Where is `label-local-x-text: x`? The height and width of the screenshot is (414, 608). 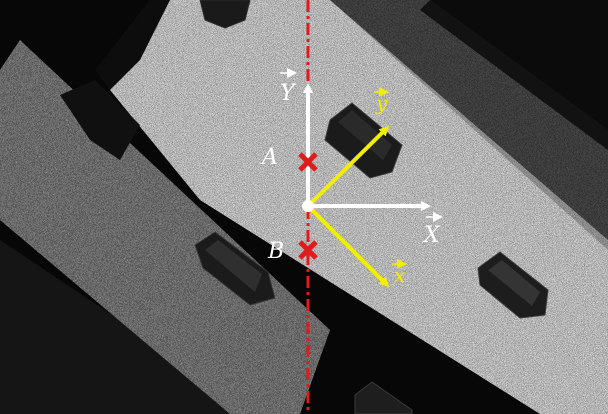 label-local-x-text: x is located at coordinates (399, 275).